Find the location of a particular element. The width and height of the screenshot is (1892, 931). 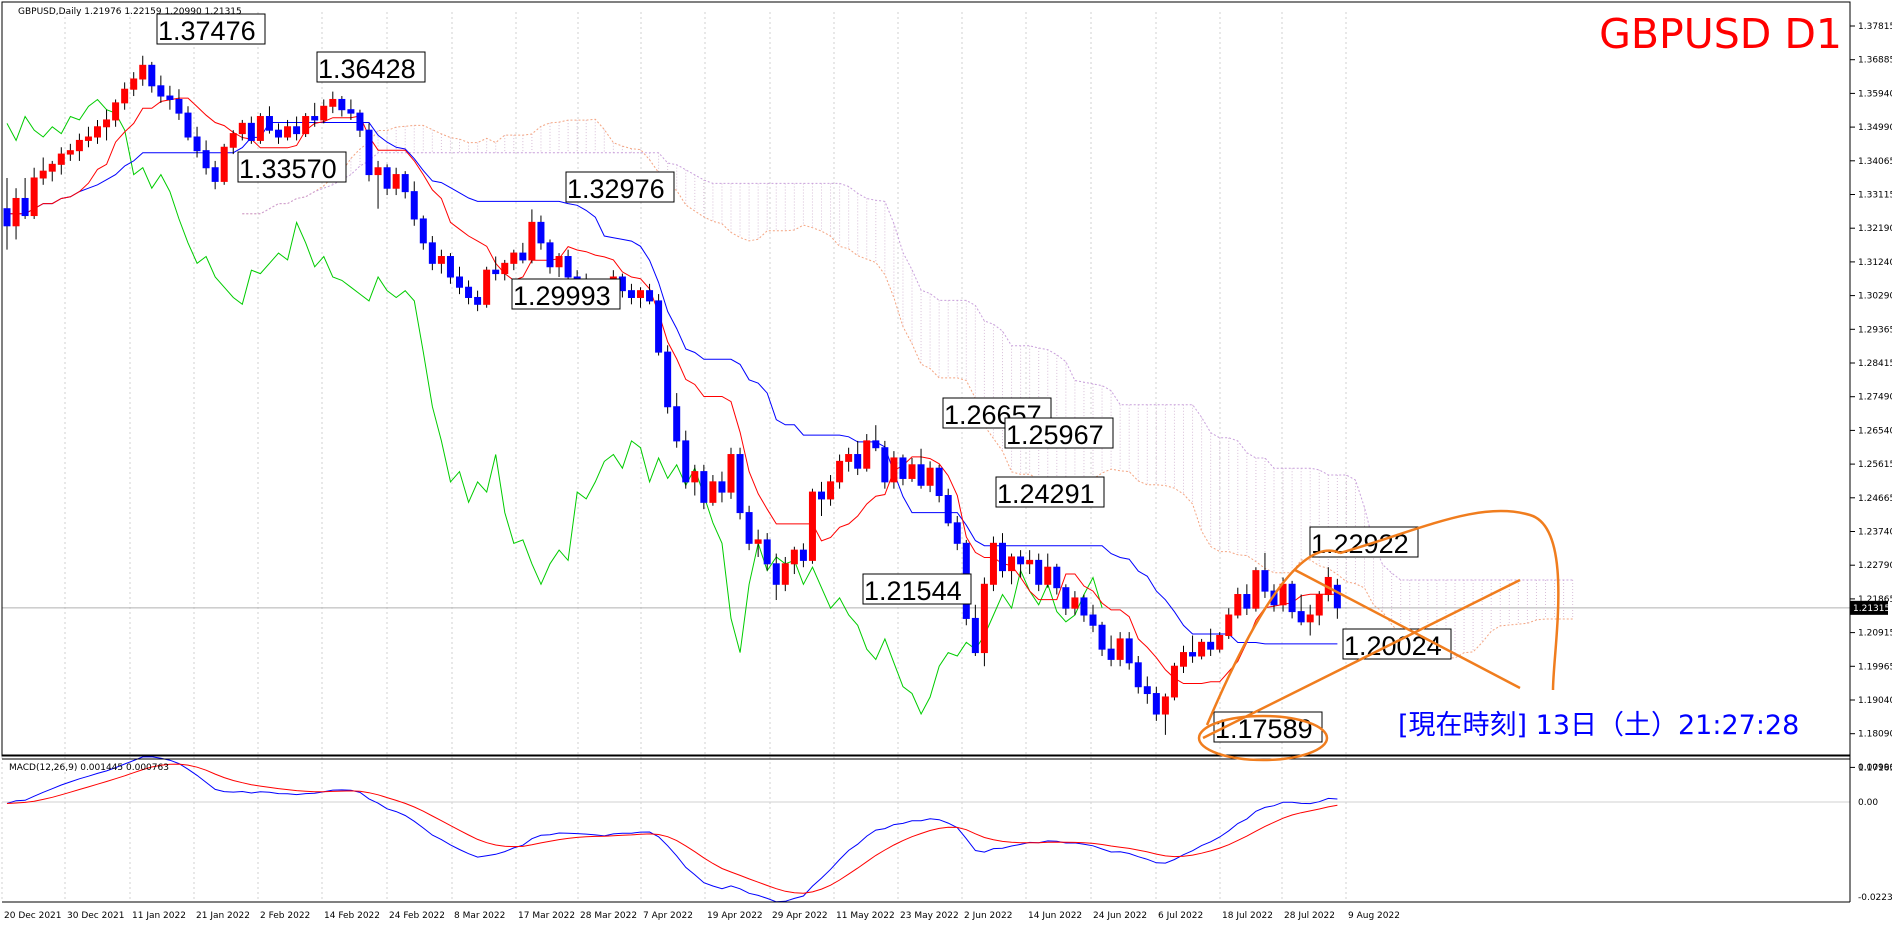

y-axis-label: 1.21865 is located at coordinates (1875, 600).